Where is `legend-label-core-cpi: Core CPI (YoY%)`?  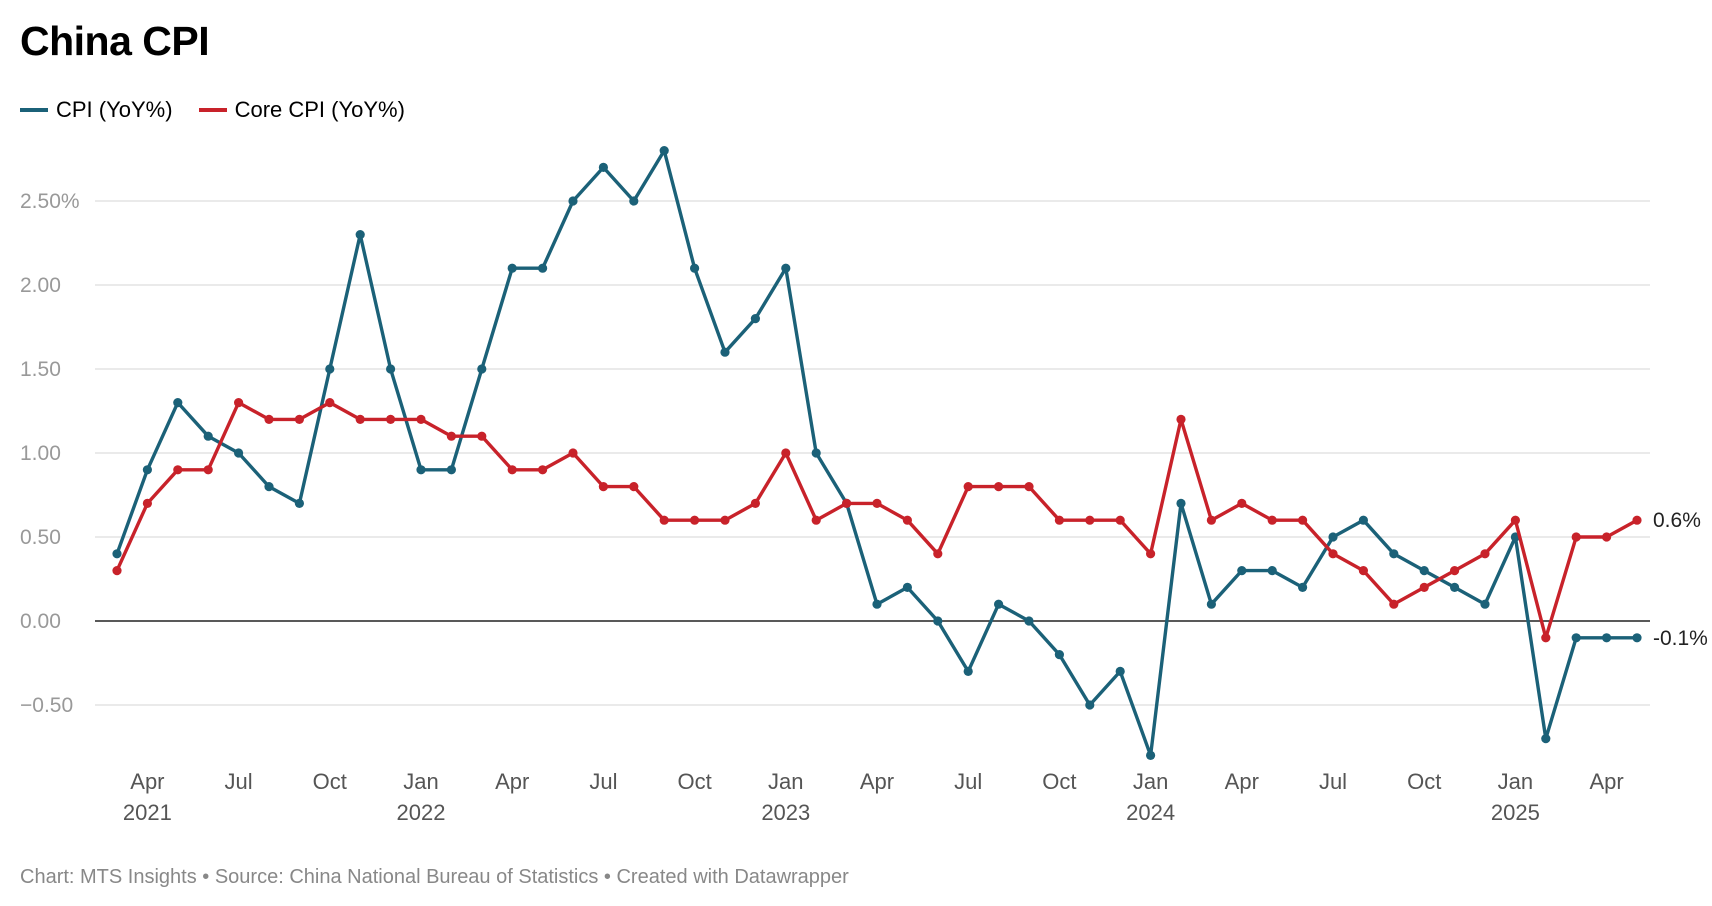 legend-label-core-cpi: Core CPI (YoY%) is located at coordinates (319, 109).